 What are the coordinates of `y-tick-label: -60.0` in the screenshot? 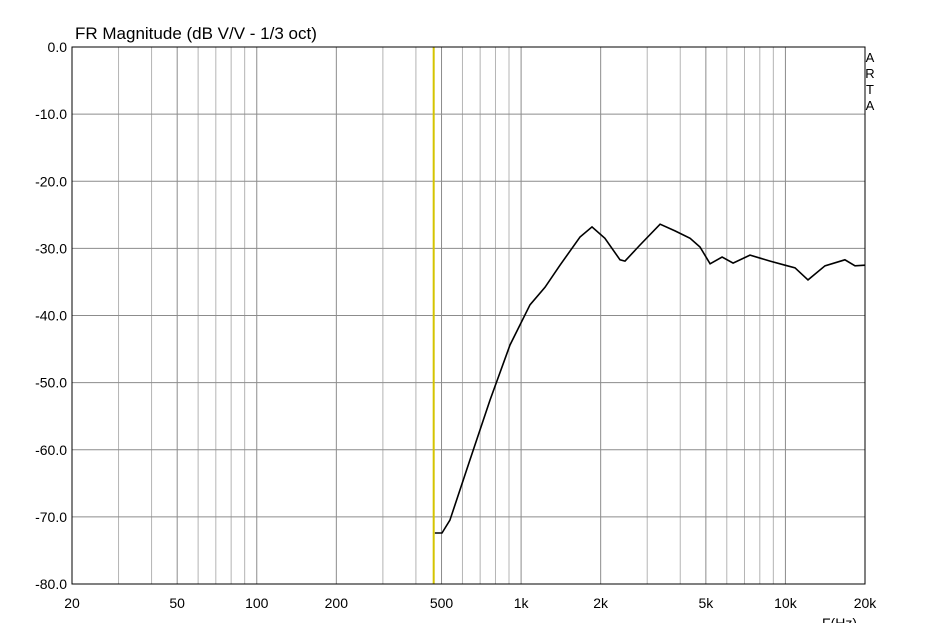 It's located at (51, 450).